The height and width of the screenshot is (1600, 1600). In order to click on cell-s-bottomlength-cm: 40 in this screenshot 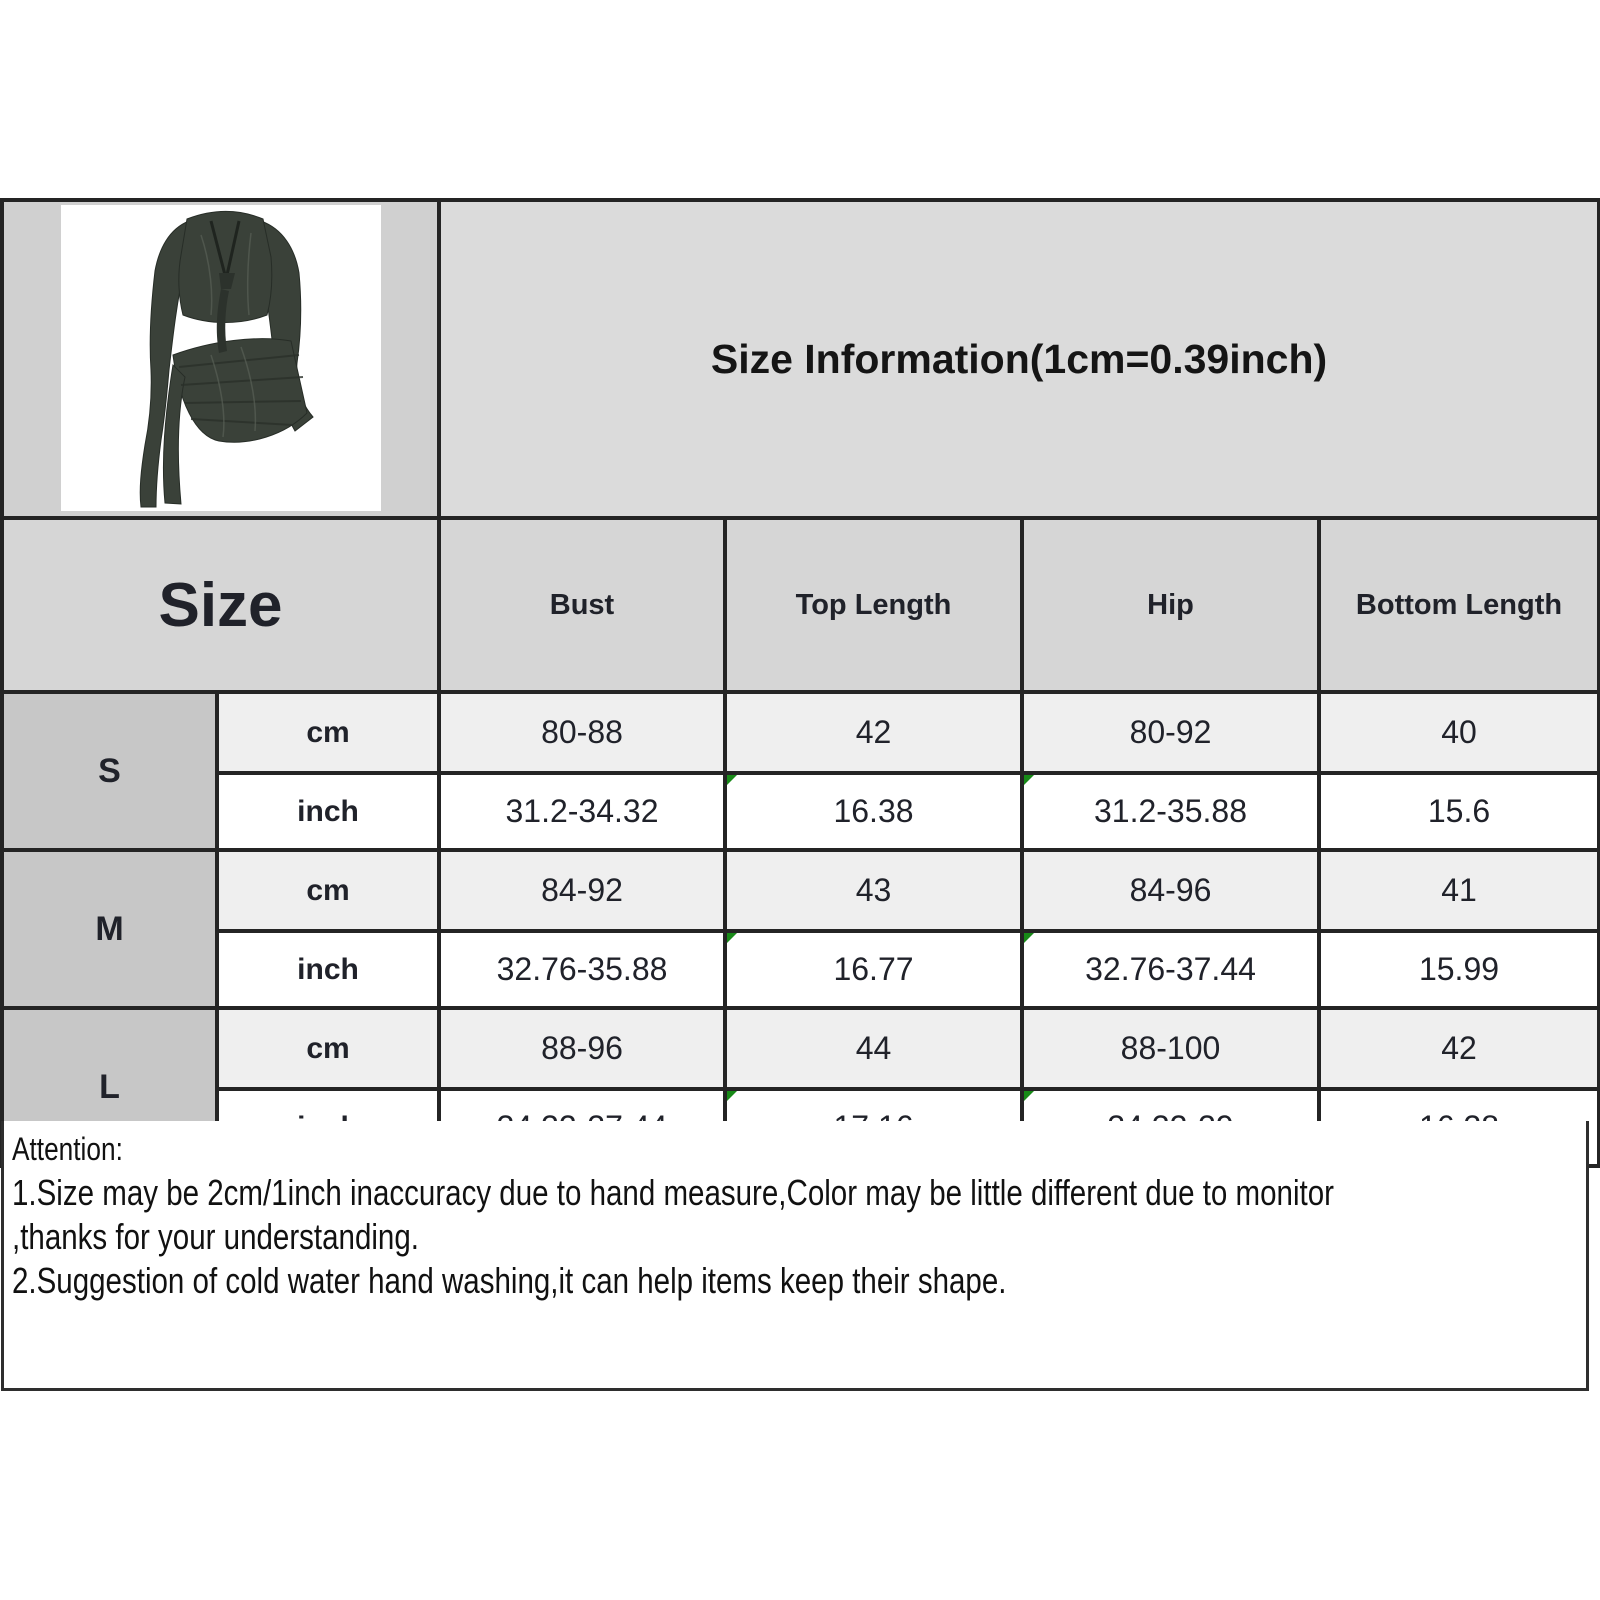, I will do `click(1458, 732)`.